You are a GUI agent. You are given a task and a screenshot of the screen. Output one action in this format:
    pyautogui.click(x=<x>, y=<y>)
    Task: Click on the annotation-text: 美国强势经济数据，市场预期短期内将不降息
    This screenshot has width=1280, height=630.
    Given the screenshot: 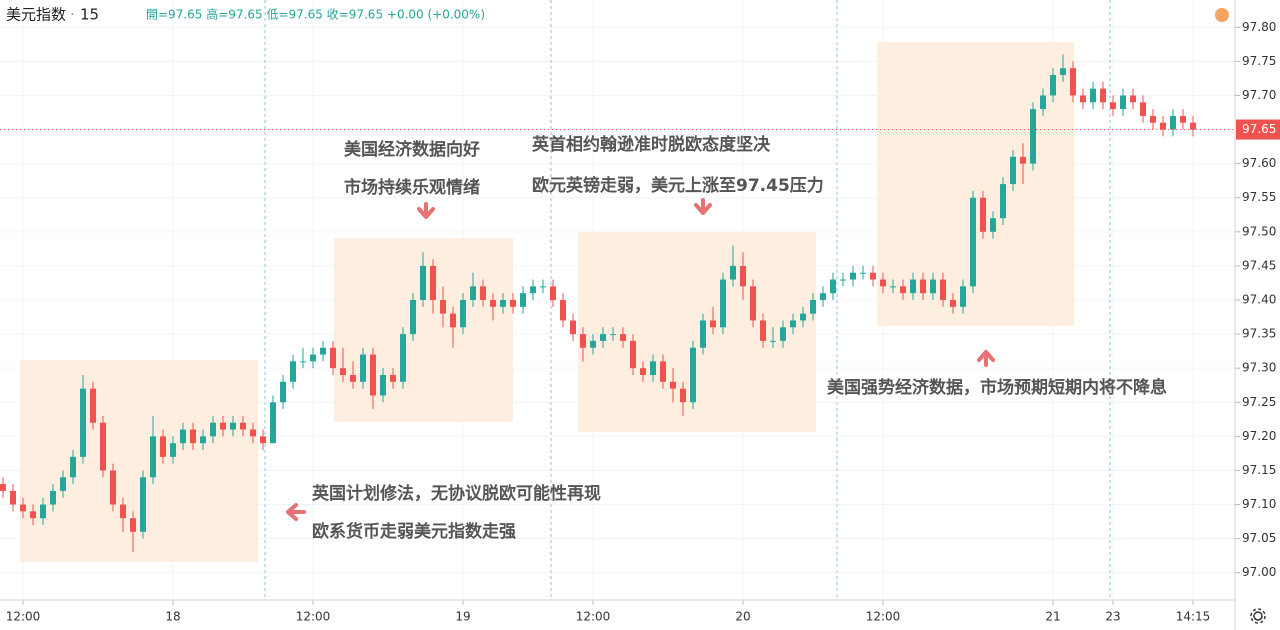 What is the action you would take?
    pyautogui.click(x=997, y=387)
    